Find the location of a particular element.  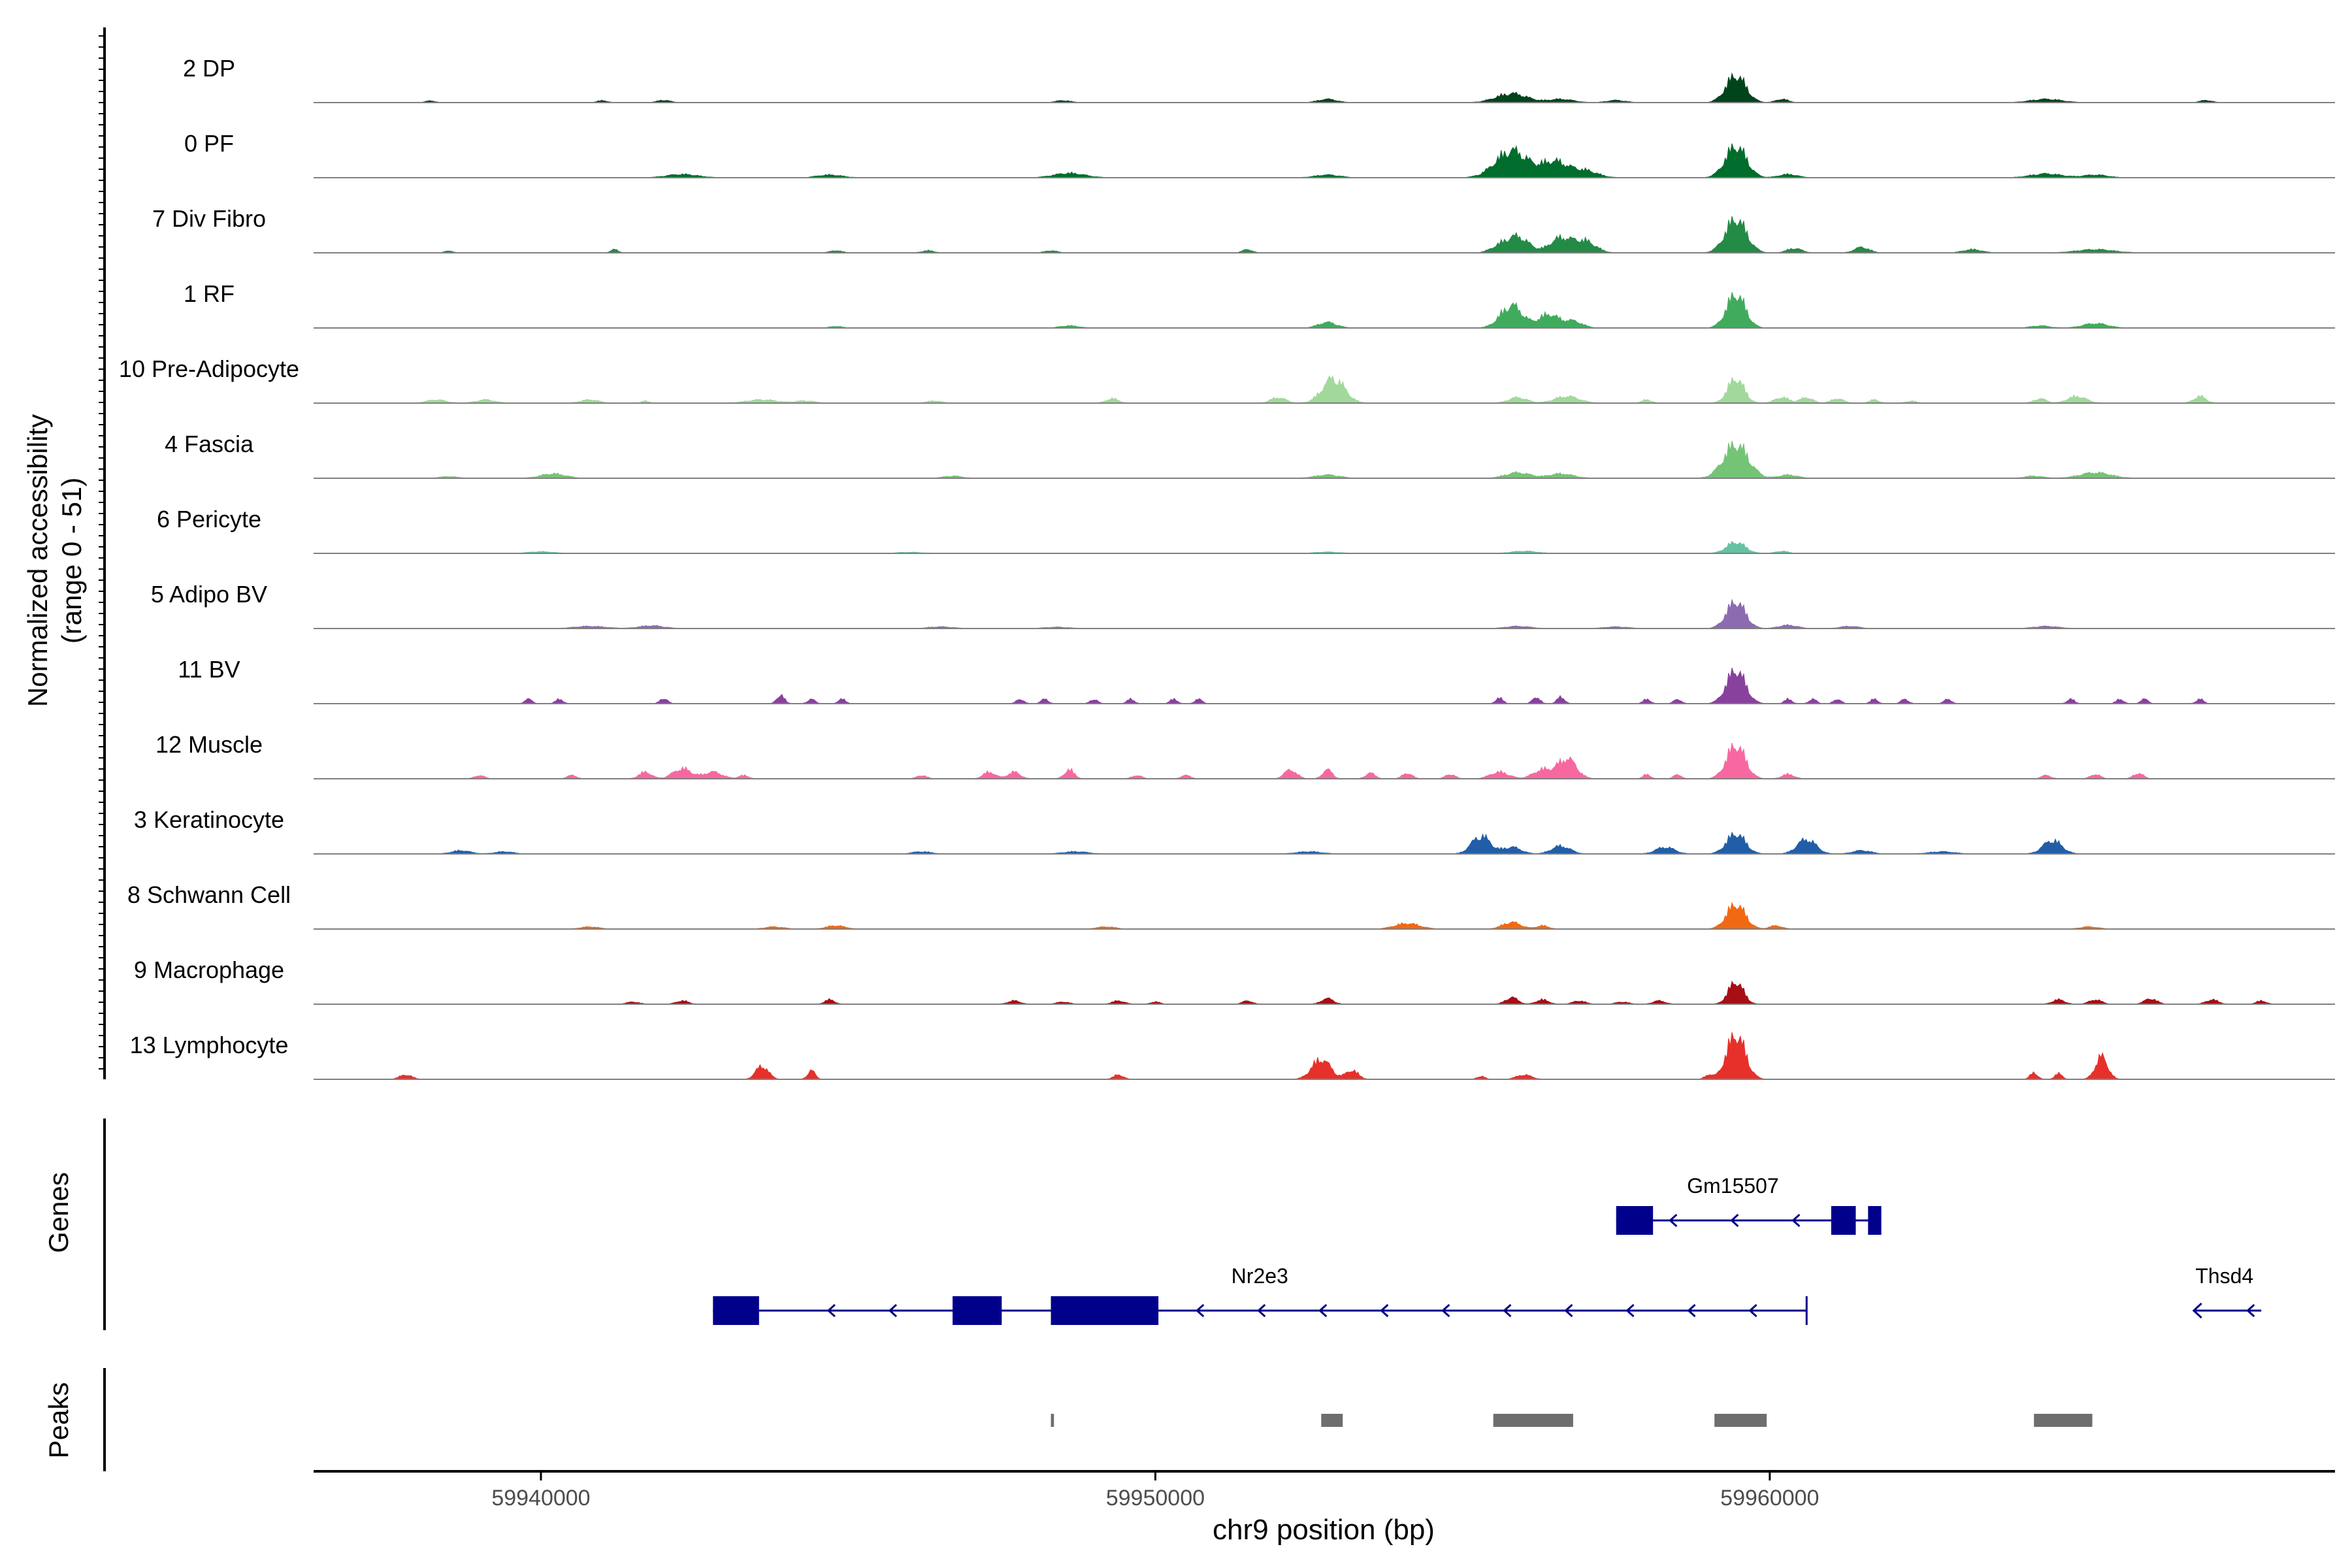

x-axis-ticks: 59940000 59950000 59960000 is located at coordinates (1155, 1491).